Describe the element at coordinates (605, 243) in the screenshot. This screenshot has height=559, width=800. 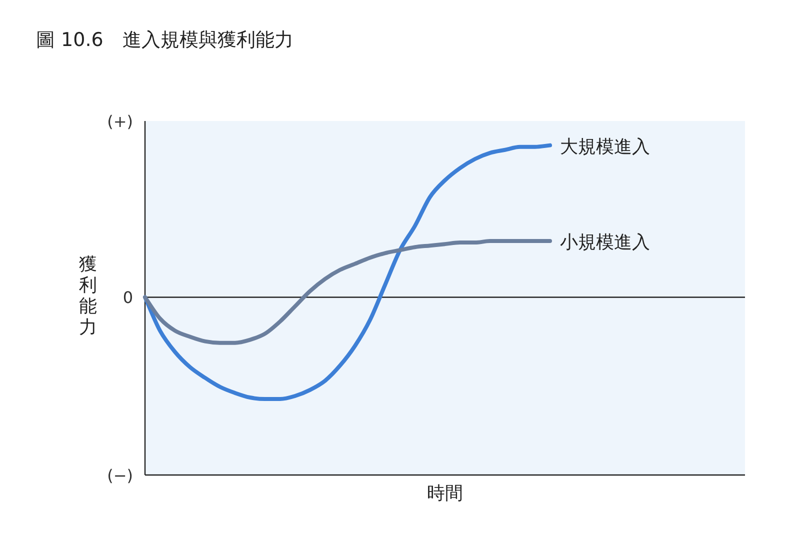
I see `series-label: 小規模進入` at that location.